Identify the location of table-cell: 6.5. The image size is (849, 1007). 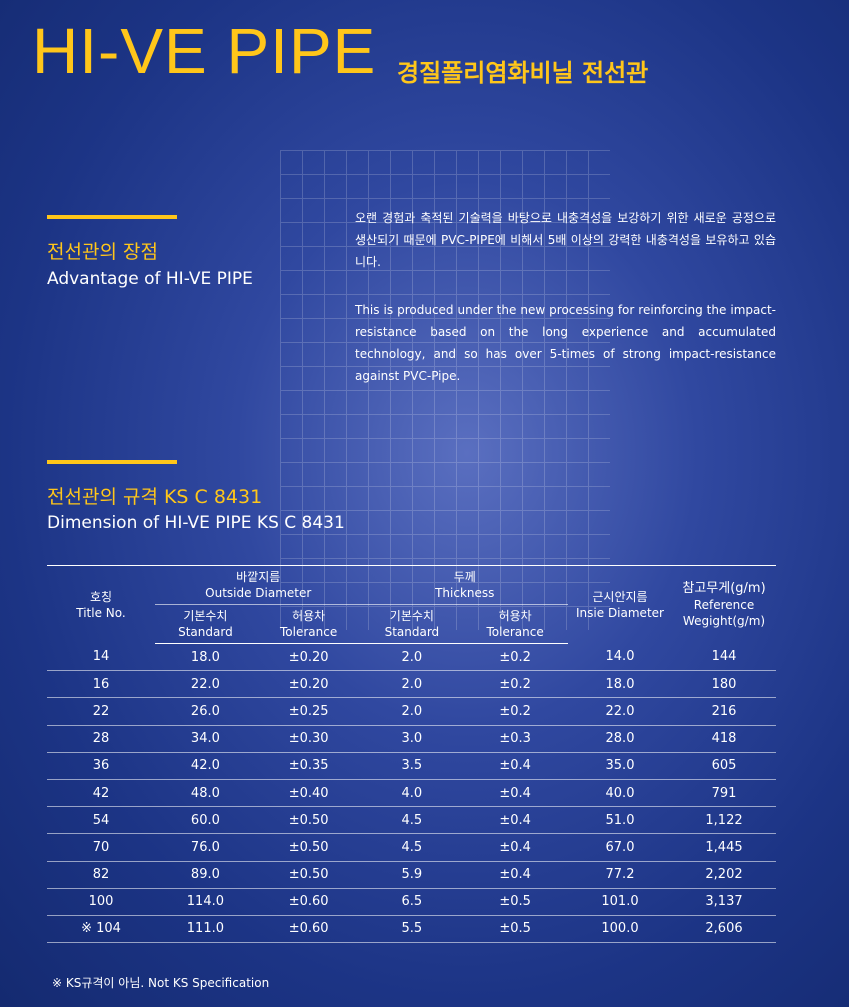
(412, 902).